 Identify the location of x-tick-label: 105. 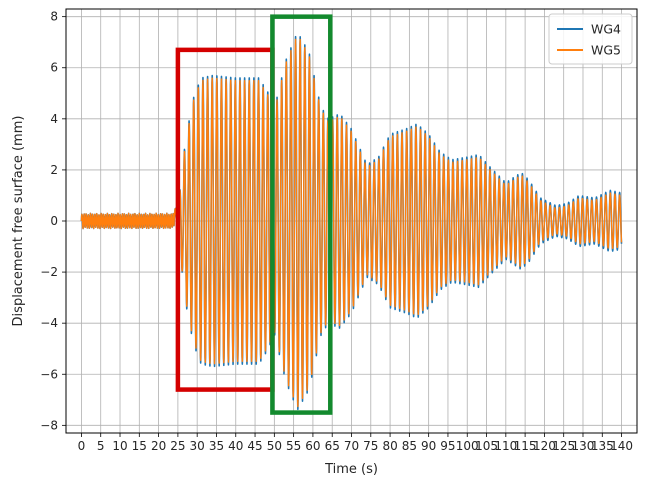
(486, 446).